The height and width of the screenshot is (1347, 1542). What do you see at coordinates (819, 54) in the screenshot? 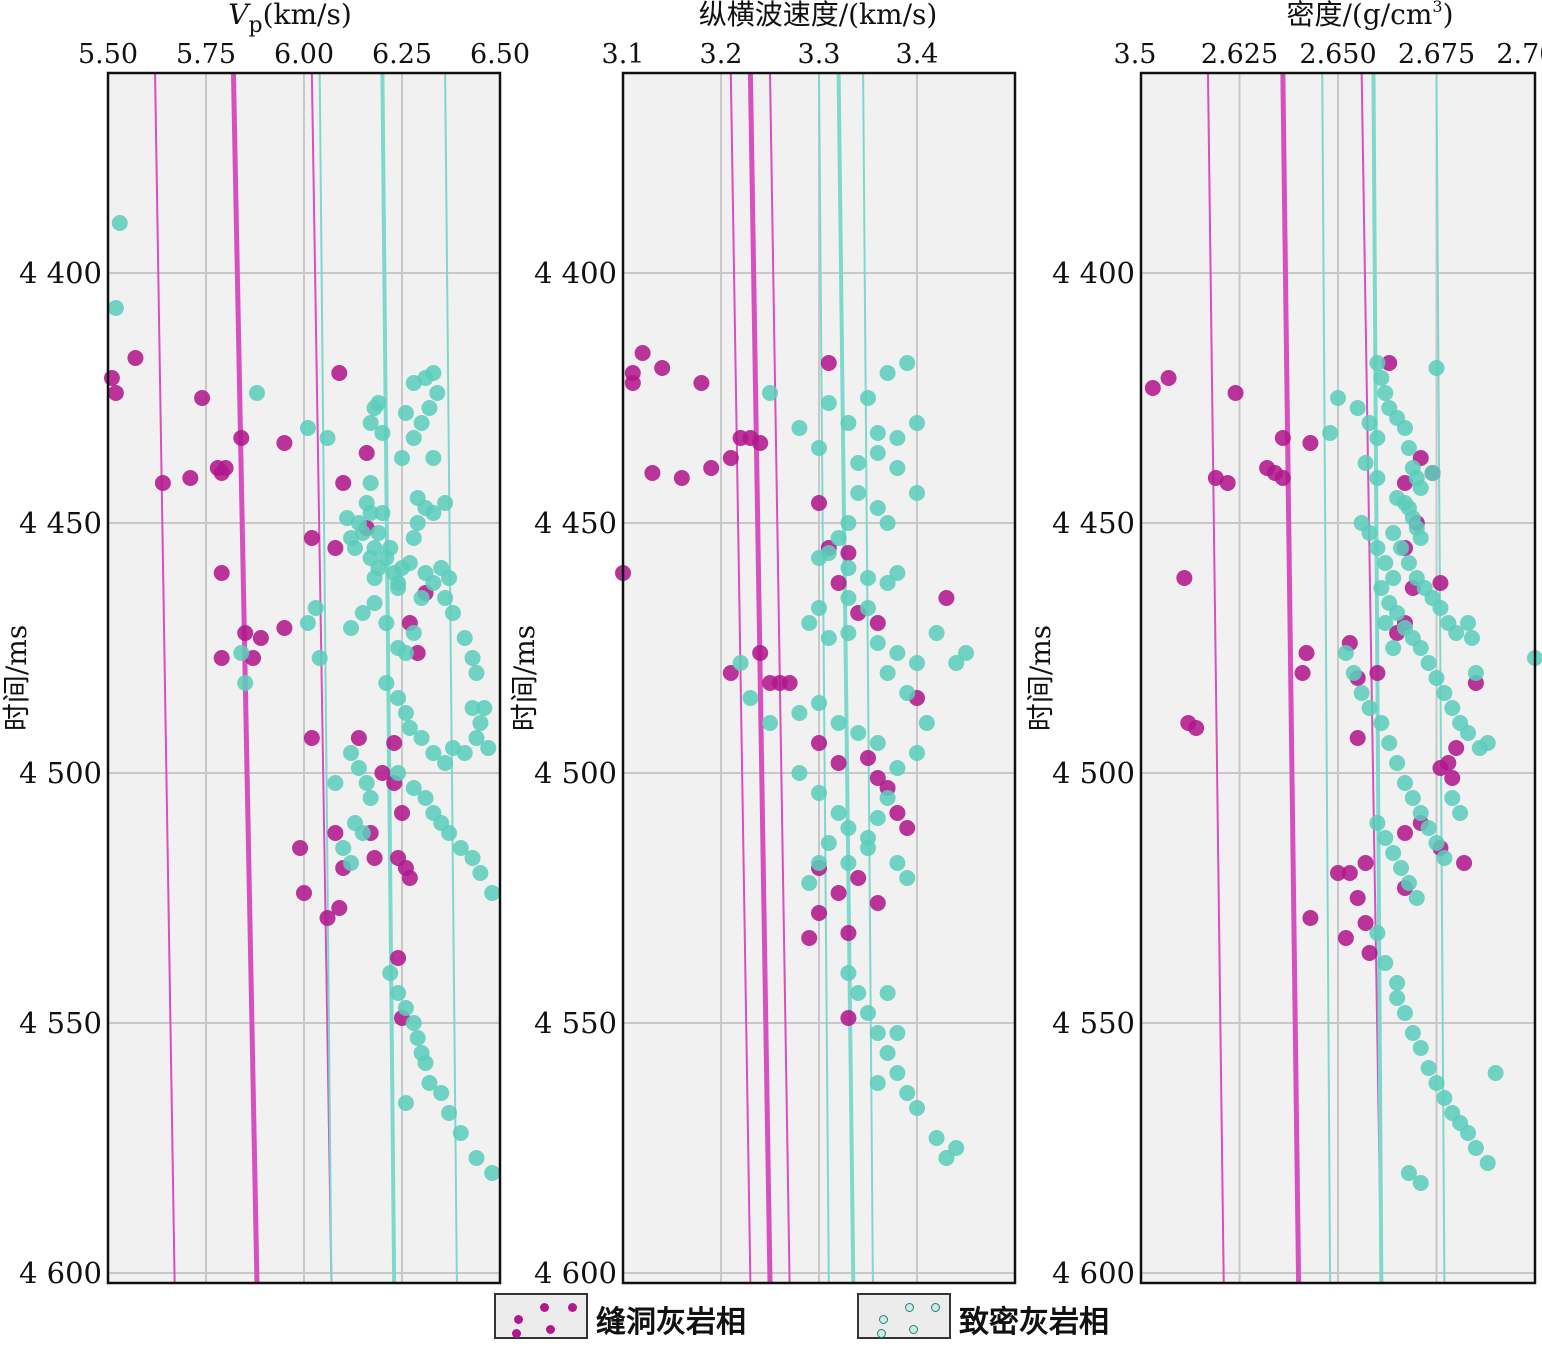
I see `x-tick-label: 3.3` at bounding box center [819, 54].